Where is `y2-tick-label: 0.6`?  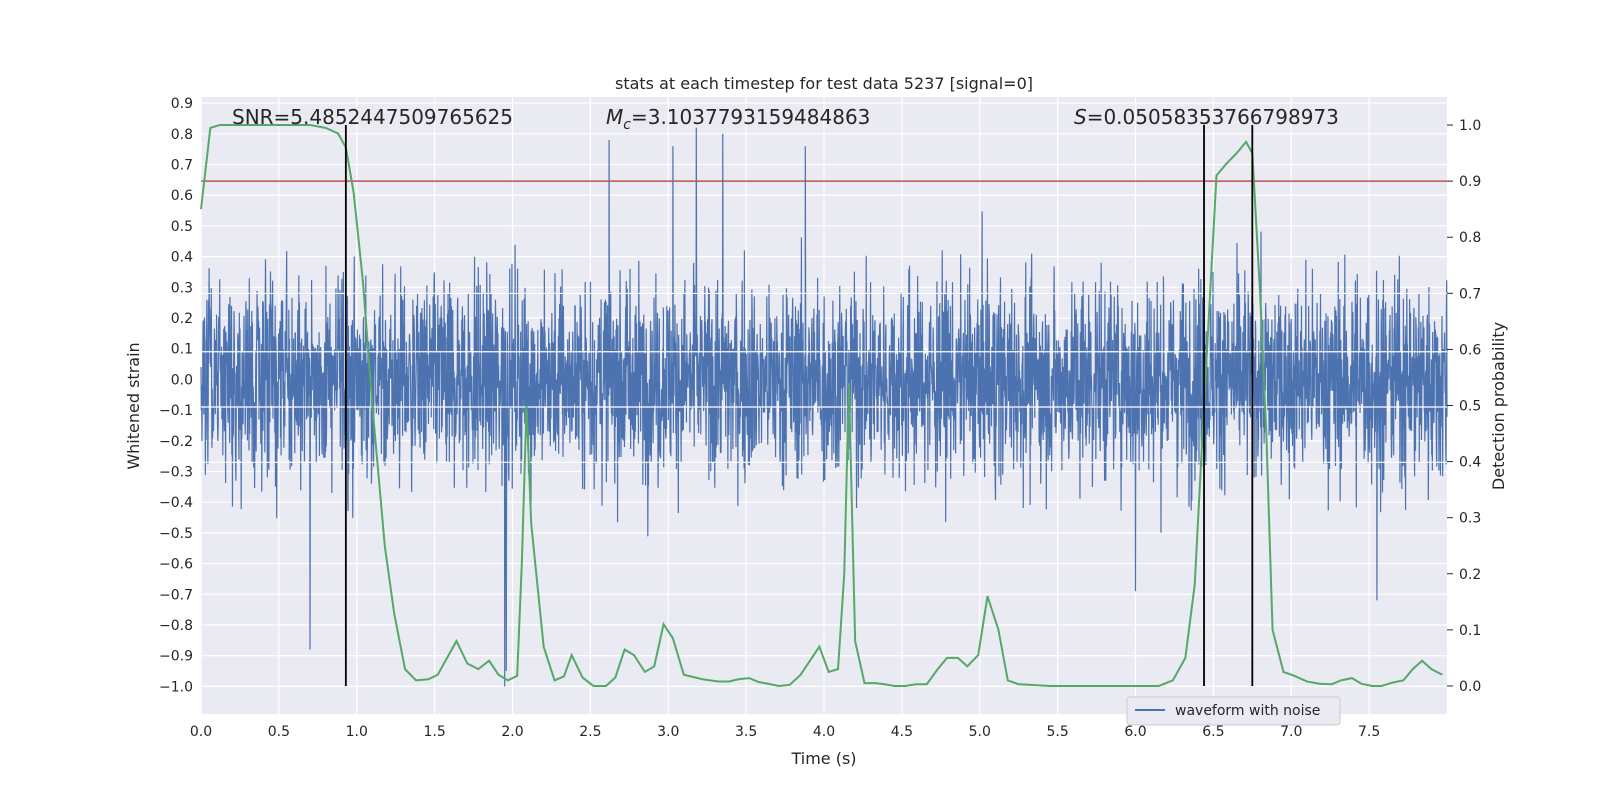 y2-tick-label: 0.6 is located at coordinates (1470, 350).